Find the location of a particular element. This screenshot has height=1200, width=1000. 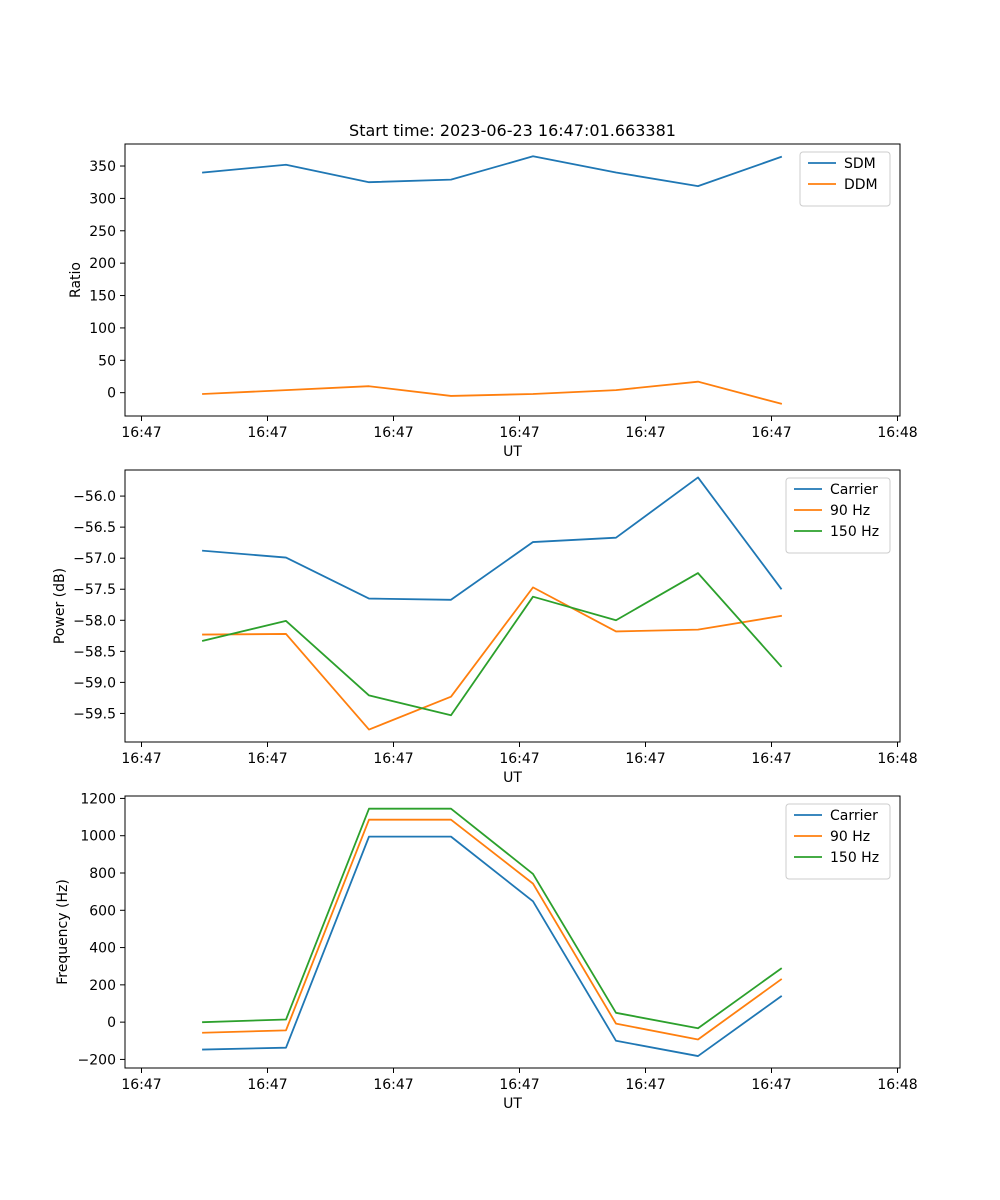

frequency-legend: Carrier 90 Hz 150 Hz is located at coordinates (838, 841).